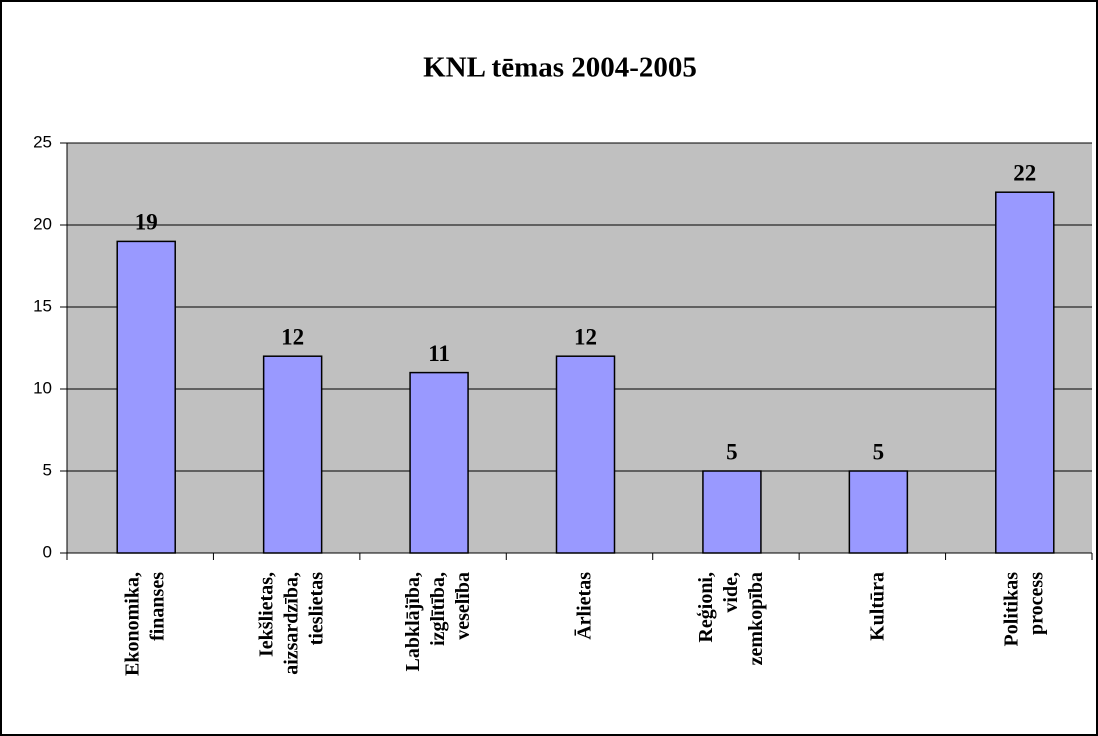 Image resolution: width=1098 pixels, height=736 pixels. What do you see at coordinates (731, 618) in the screenshot?
I see `x-tick-label: Reģioni, vide, zemkopība` at bounding box center [731, 618].